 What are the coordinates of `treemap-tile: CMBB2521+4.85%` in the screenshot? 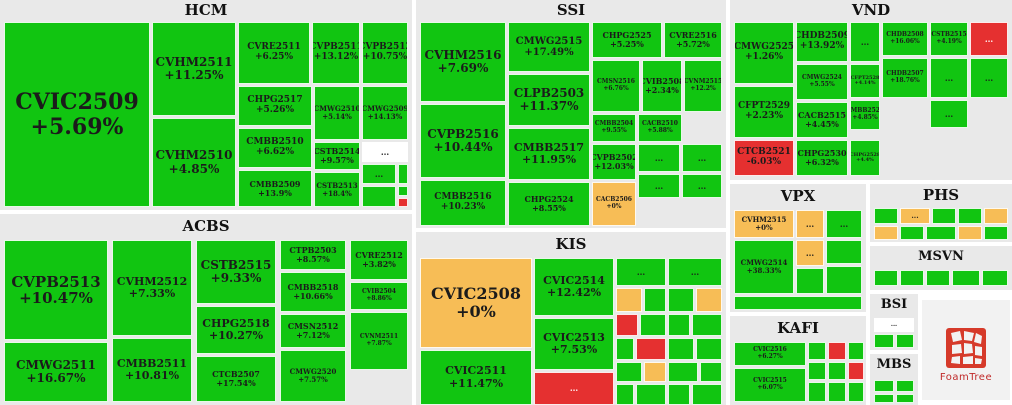 It's located at (865, 115).